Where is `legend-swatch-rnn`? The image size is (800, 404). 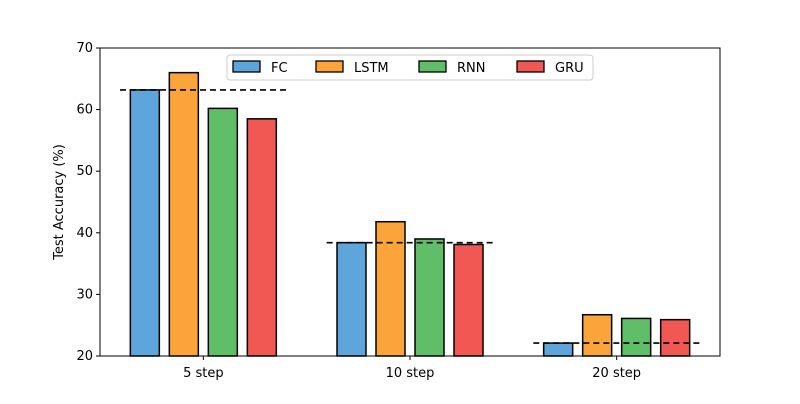 legend-swatch-rnn is located at coordinates (432, 66).